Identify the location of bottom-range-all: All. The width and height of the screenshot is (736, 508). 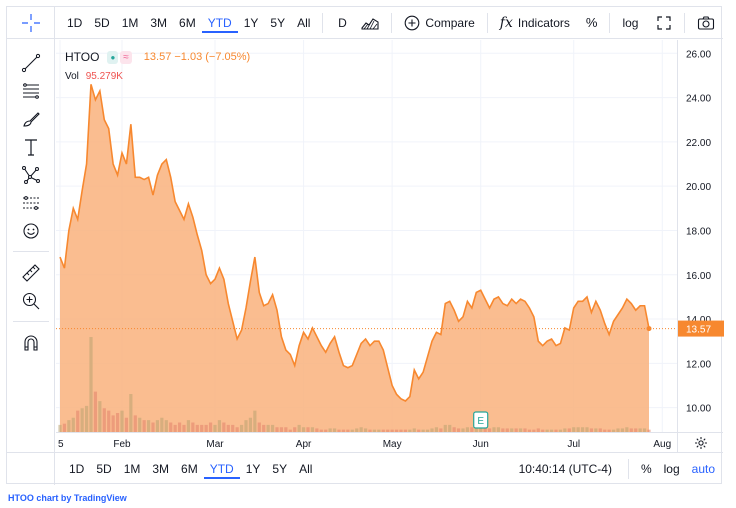
(306, 468).